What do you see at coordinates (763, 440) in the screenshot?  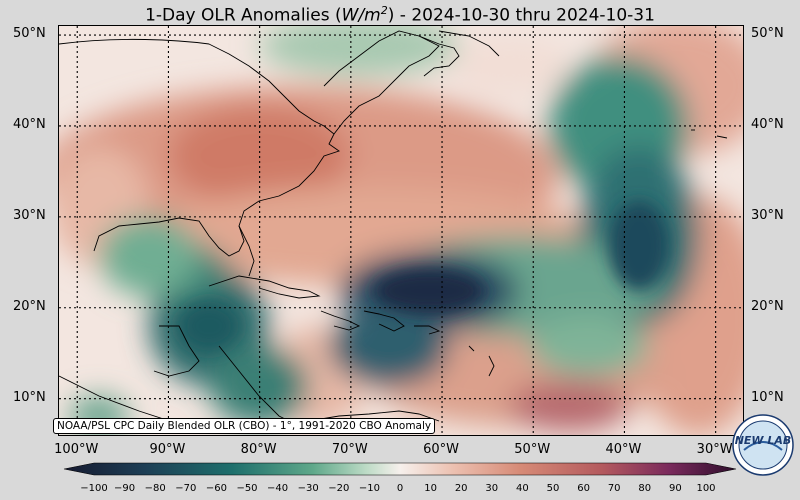 I see `logo-text: NEW LAB` at bounding box center [763, 440].